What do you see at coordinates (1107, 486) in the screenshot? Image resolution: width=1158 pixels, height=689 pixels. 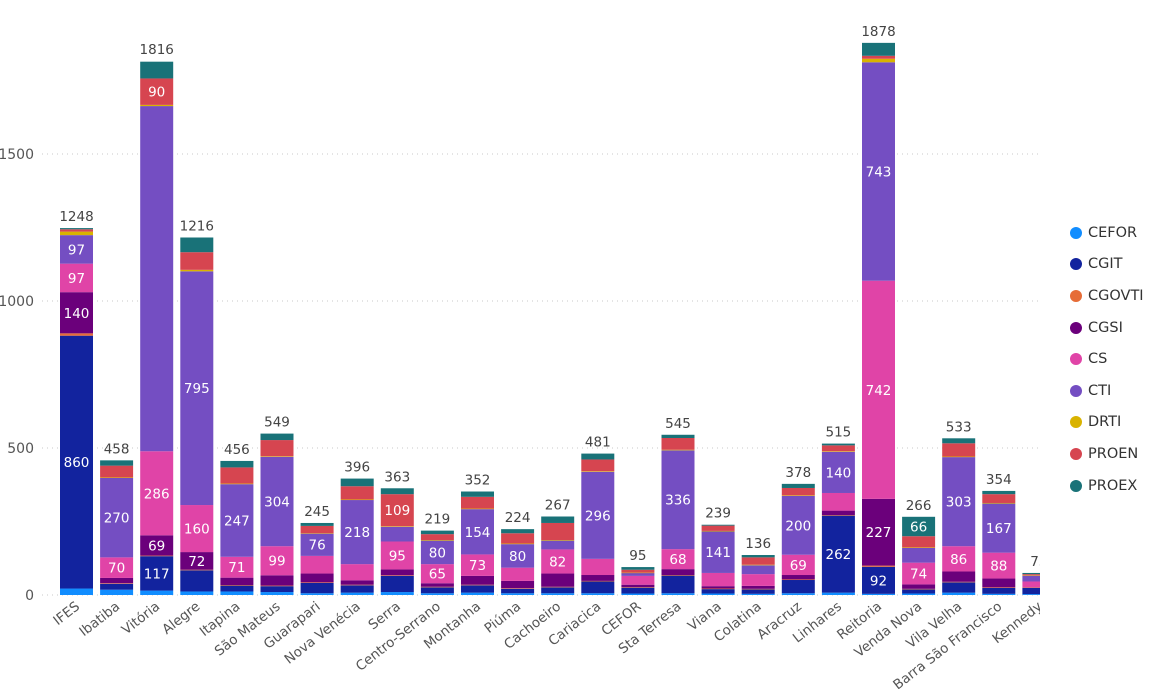 I see `legend-item-proex: PROEX` at bounding box center [1107, 486].